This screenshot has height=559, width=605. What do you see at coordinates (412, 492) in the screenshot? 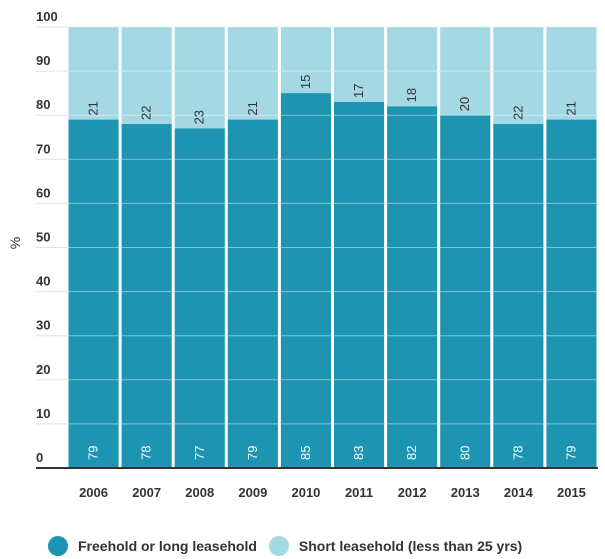
I see `x-tick-label-2012: 2012` at bounding box center [412, 492].